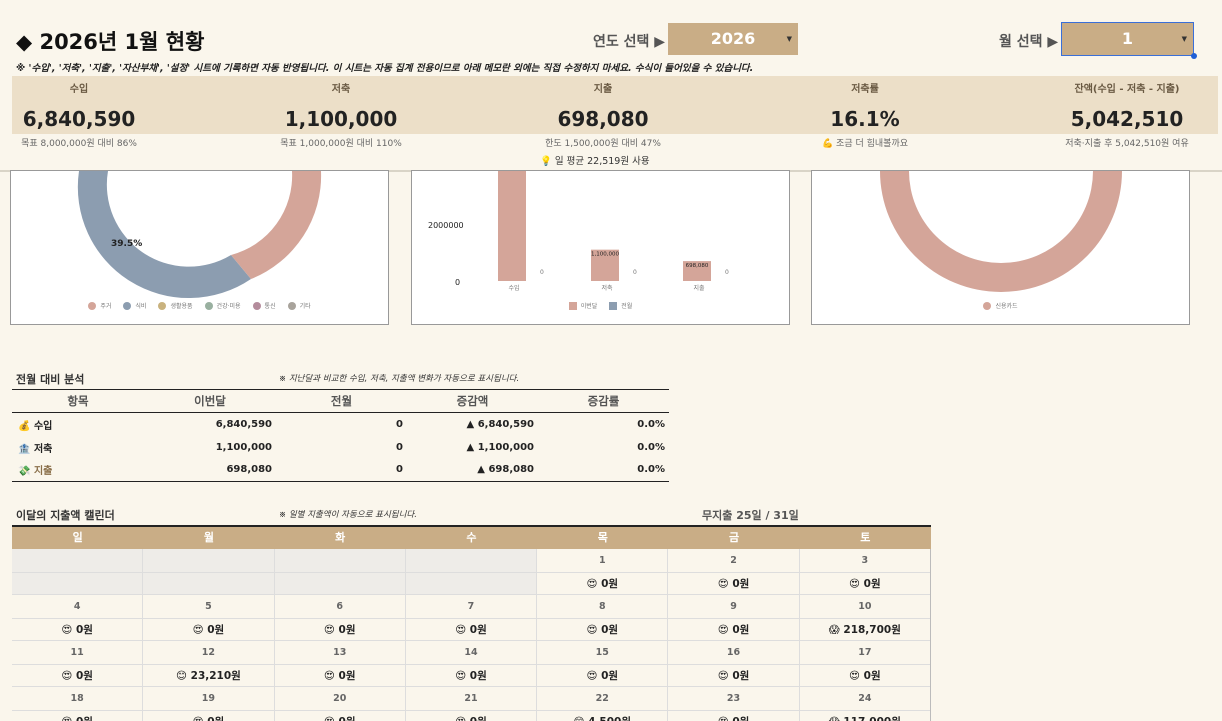 The image size is (1222, 721). Describe the element at coordinates (209, 704) in the screenshot. I see `calendar-day-cell: 19😍 0원` at that location.